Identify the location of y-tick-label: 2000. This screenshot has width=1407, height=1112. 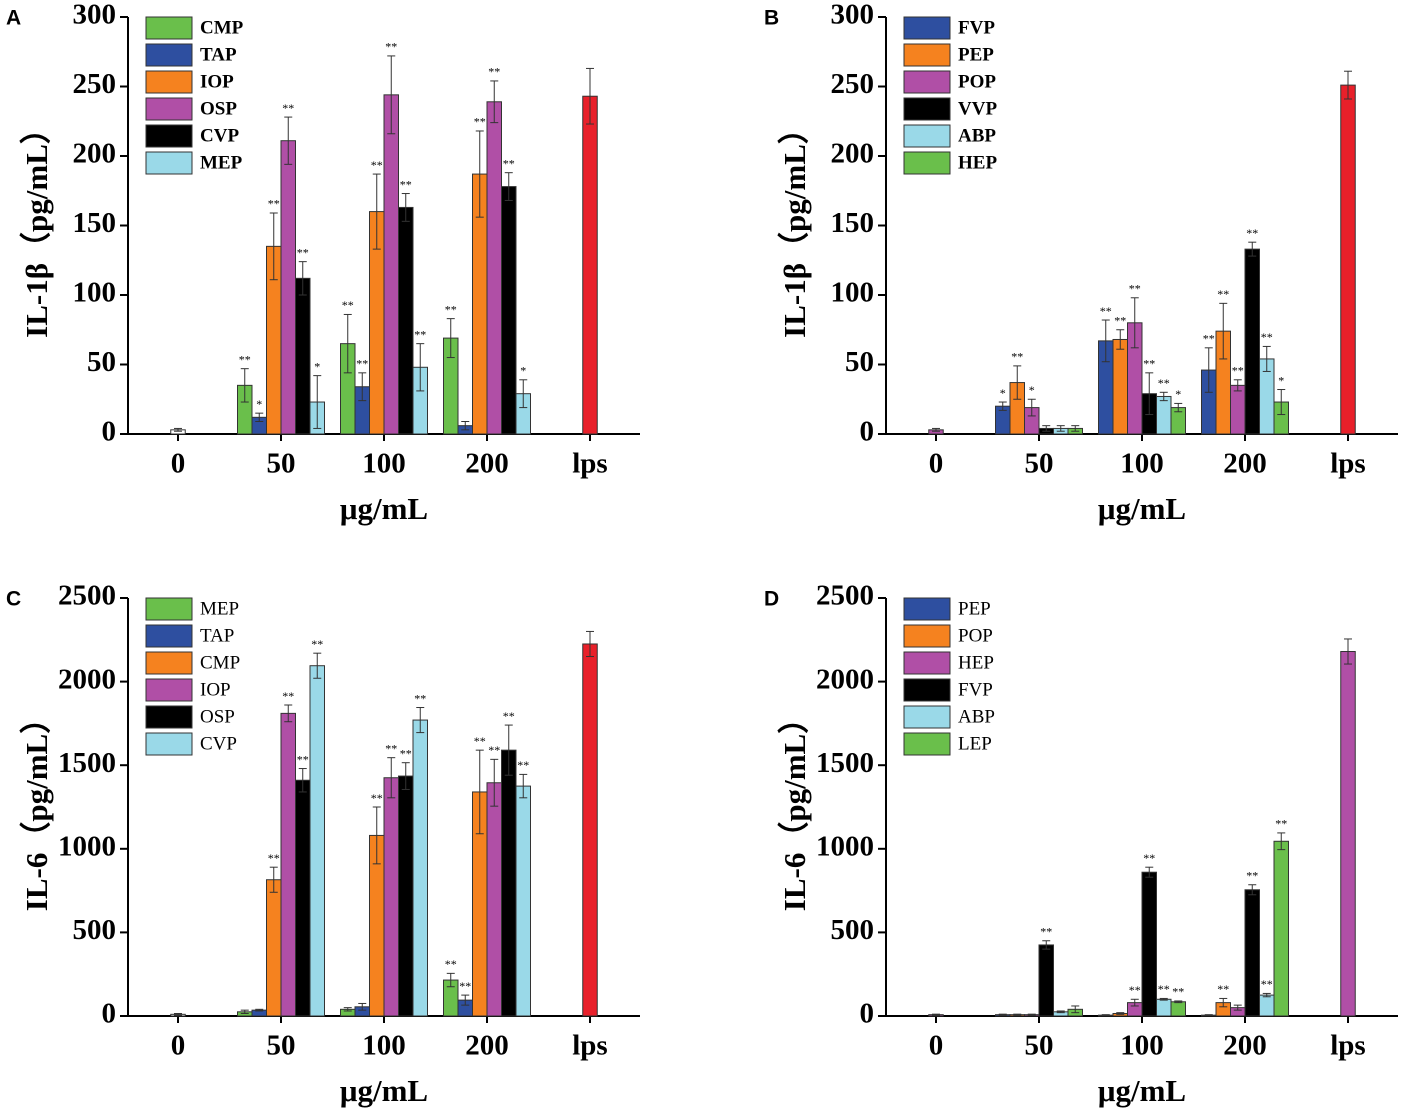
(845, 679).